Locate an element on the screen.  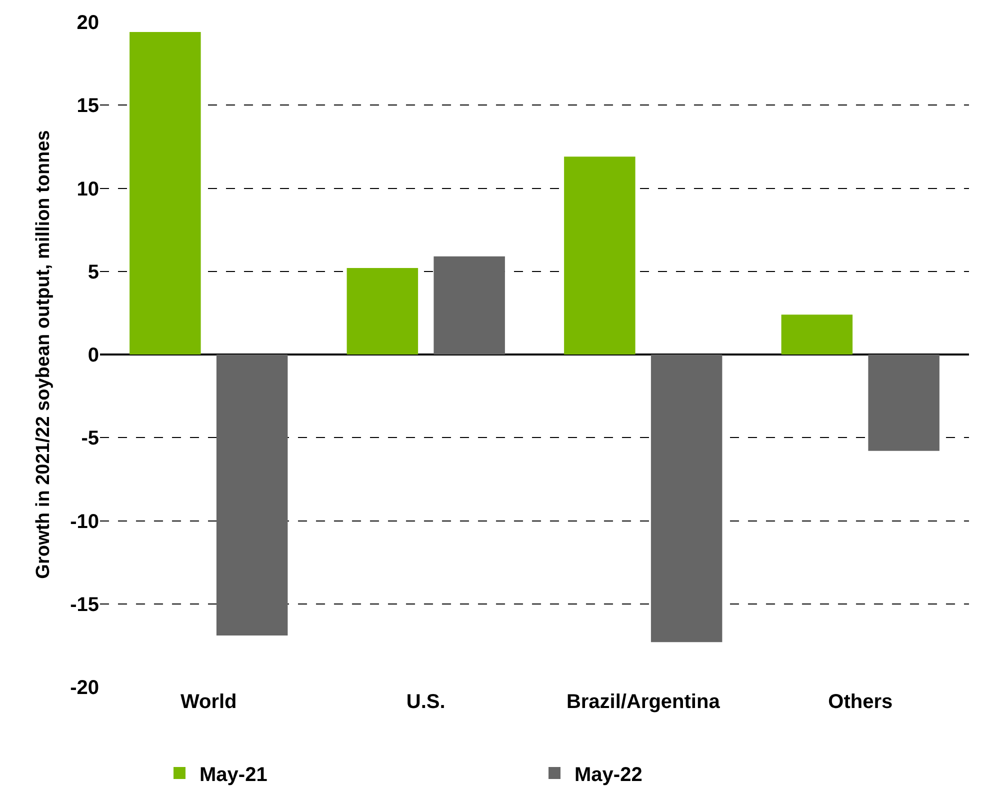
y-tick-label: 5 is located at coordinates (93, 272).